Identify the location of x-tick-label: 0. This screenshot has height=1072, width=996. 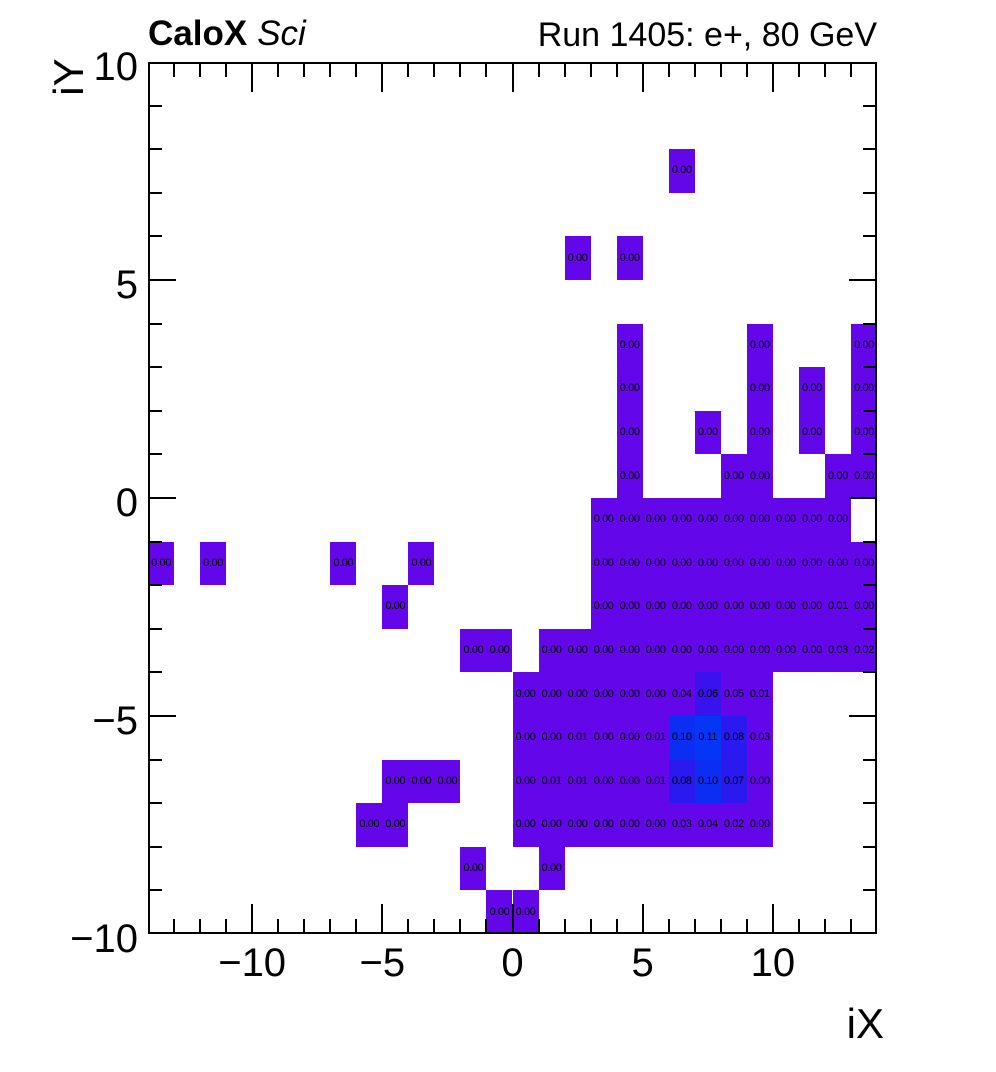
(512, 963).